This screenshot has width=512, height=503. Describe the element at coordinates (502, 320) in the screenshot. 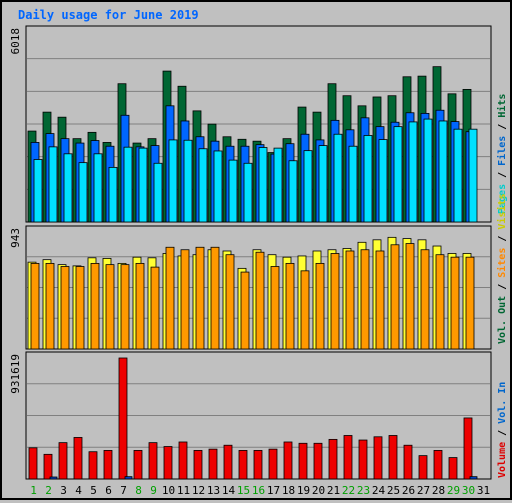

I see `legend-vol-out: Vol. Out` at that location.